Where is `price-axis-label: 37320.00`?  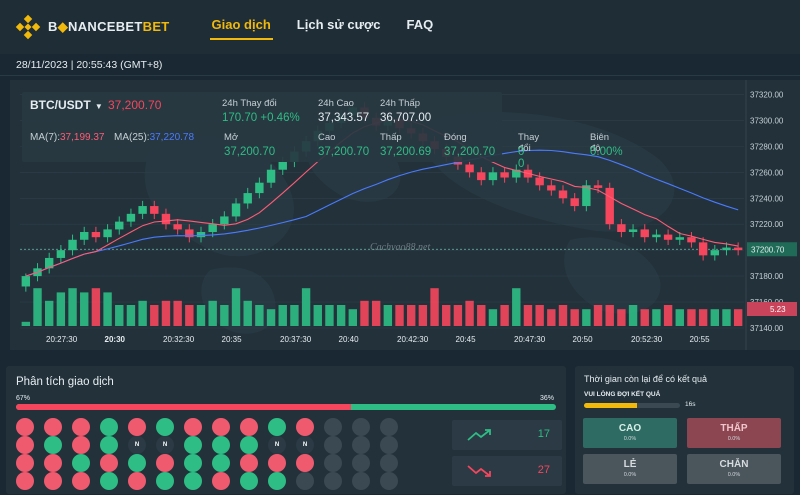
price-axis-label: 37320.00 is located at coordinates (767, 94).